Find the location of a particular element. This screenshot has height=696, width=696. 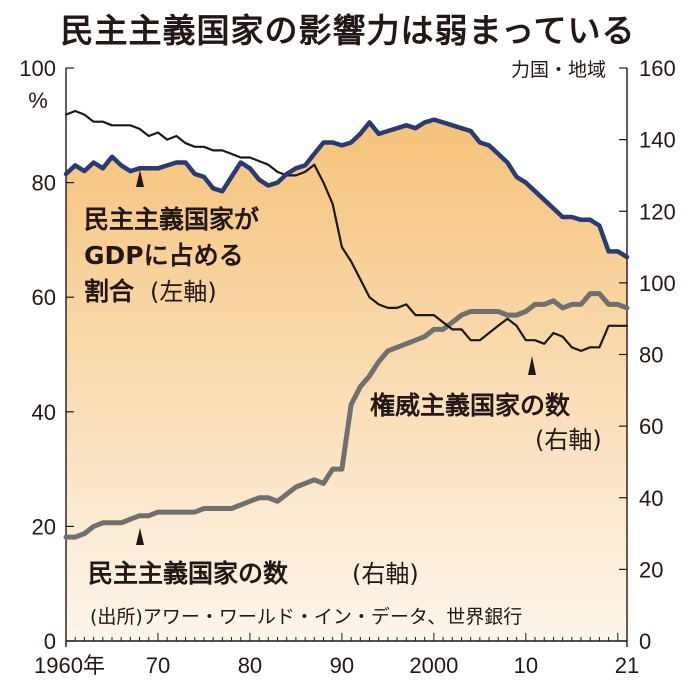

right-tick-label: 60 is located at coordinates (651, 426).